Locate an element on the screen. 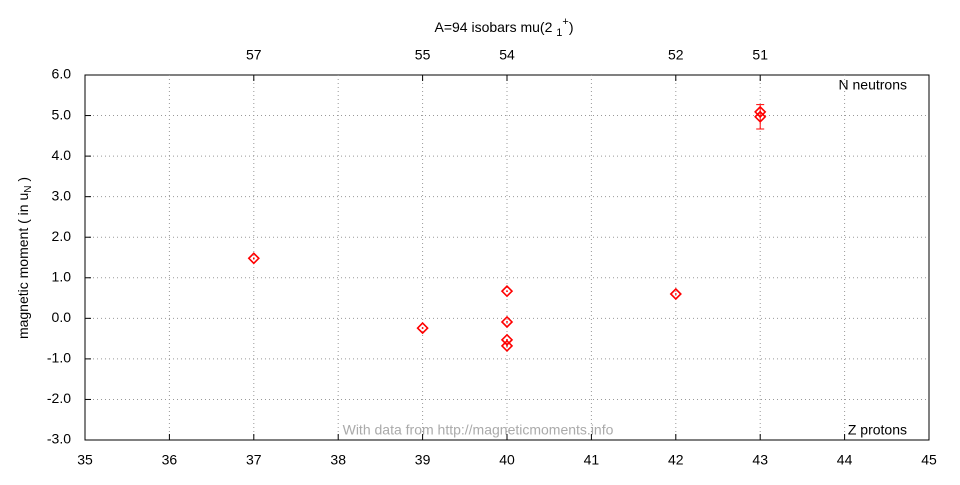  x-tick-label: 37 is located at coordinates (254, 460).